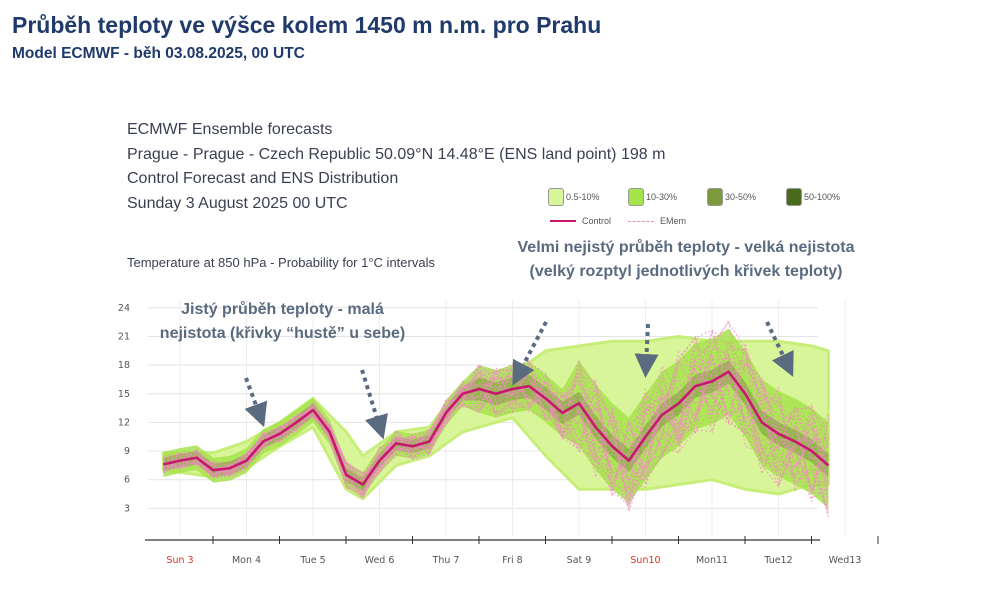 This screenshot has width=1000, height=600. I want to click on legend-item: 0.5-10%, so click(574, 197).